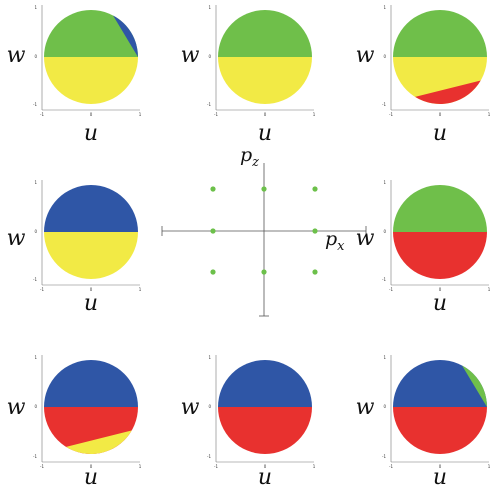 The height and width of the screenshot is (487, 495). I want to click on center-momentum-panel: pz px, so click(264, 230).